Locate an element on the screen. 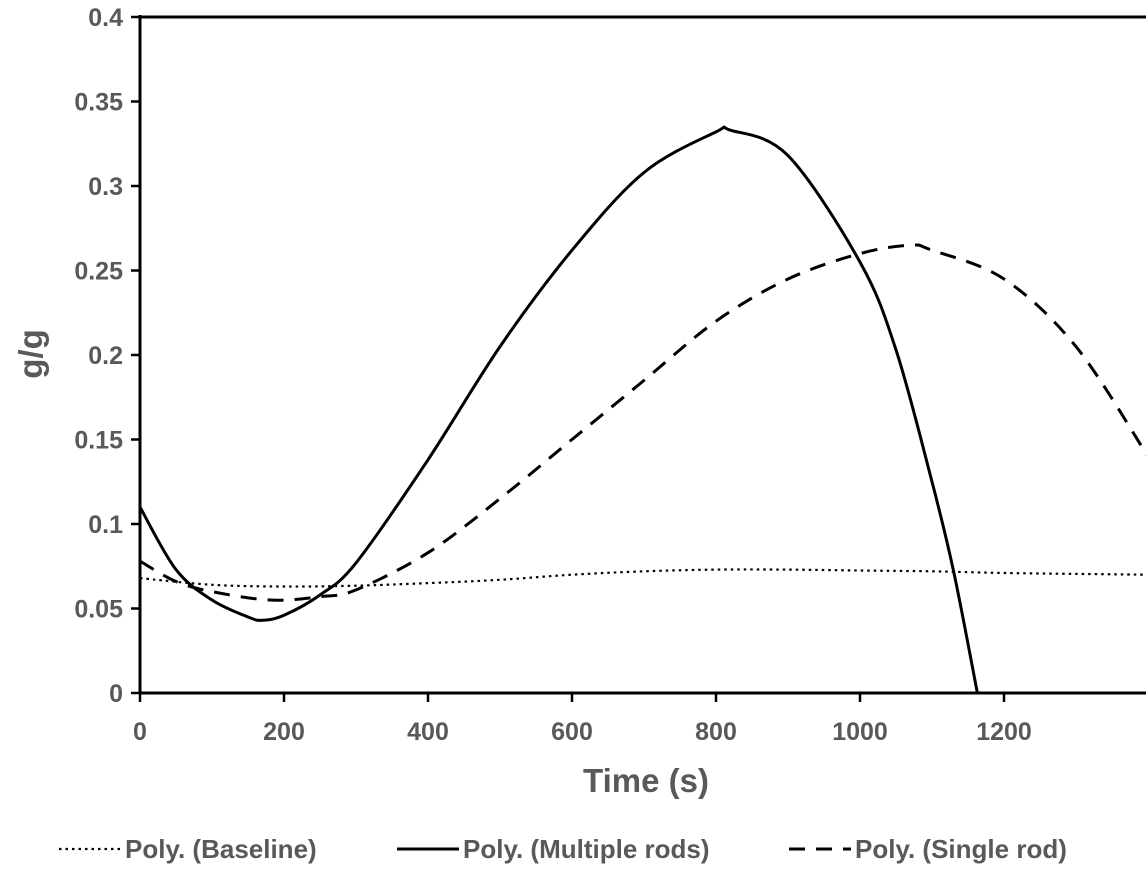 The height and width of the screenshot is (878, 1146). x-tick-label: 1200 is located at coordinates (1004, 732).